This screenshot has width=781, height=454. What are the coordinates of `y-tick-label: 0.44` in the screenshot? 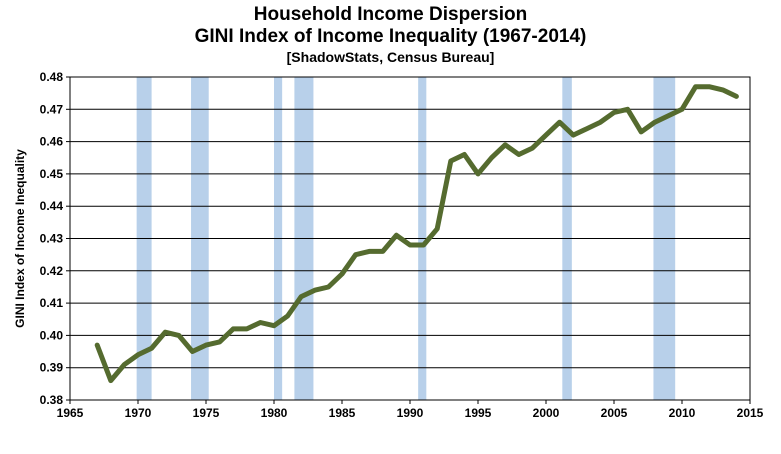 It's located at (52, 206).